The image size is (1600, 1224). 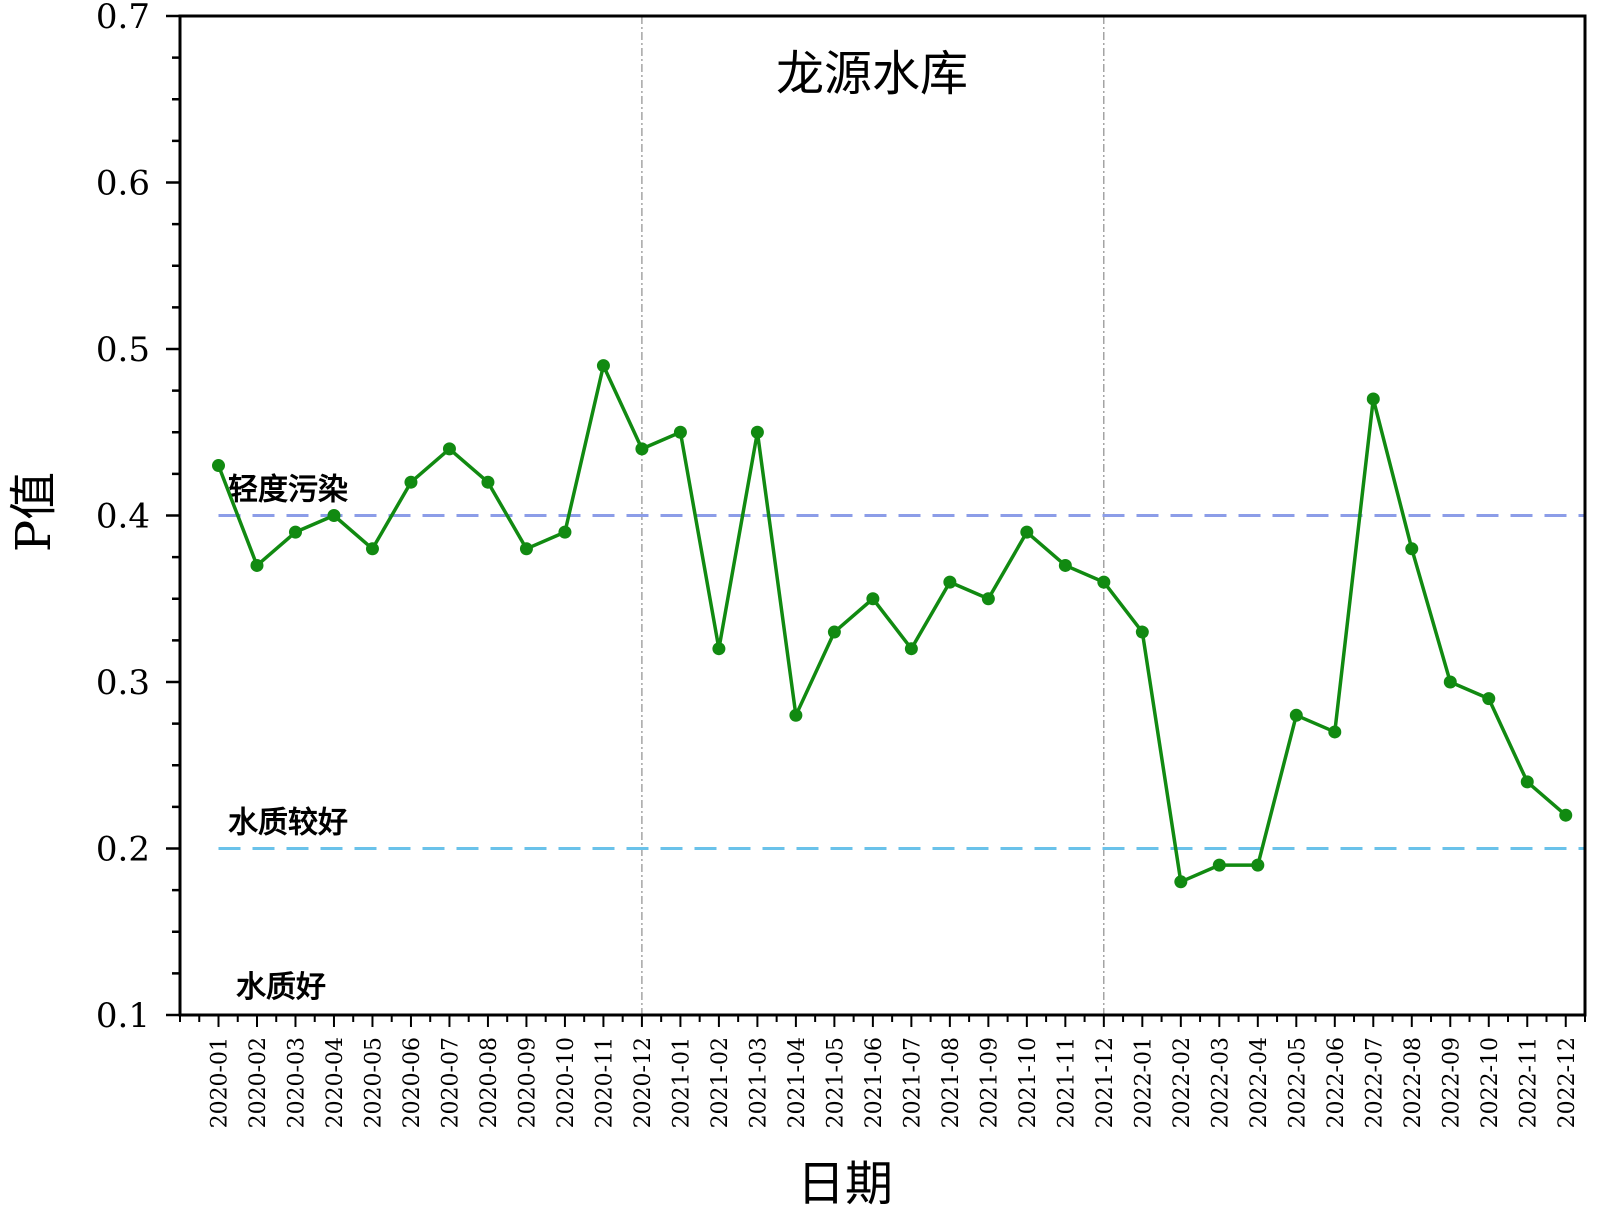 What do you see at coordinates (566, 1082) in the screenshot?
I see `x-tick-label: 2020-10` at bounding box center [566, 1082].